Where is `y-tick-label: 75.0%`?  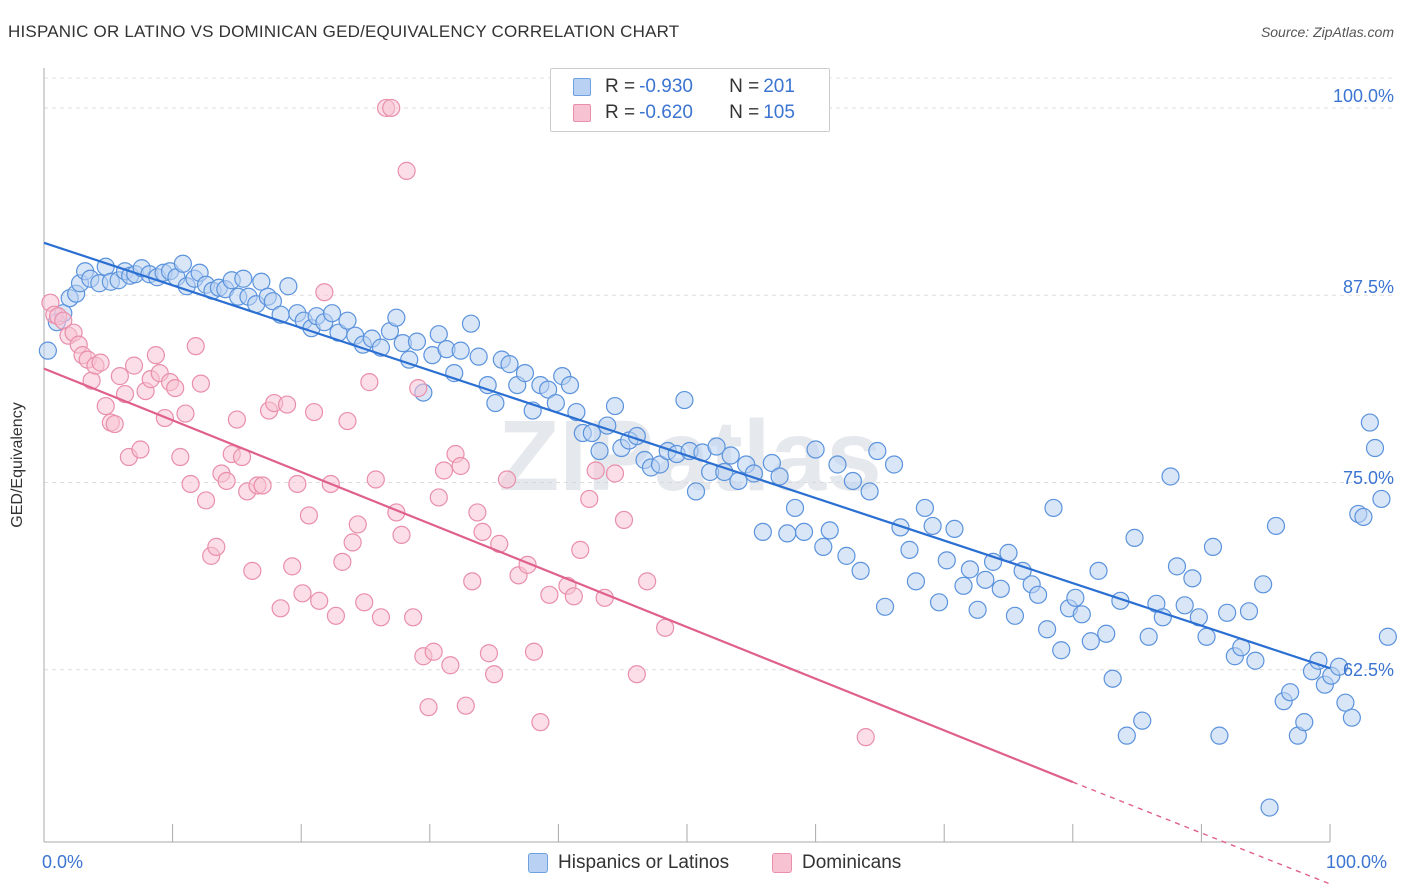
y-tick-label: 75.0% is located at coordinates (1368, 478).